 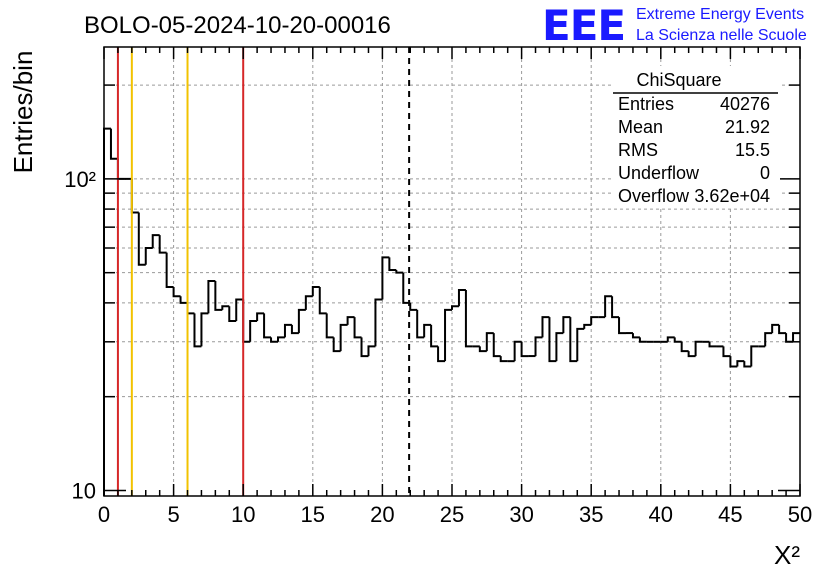 I want to click on logo-line-1: Extreme Energy Events, so click(x=720, y=14).